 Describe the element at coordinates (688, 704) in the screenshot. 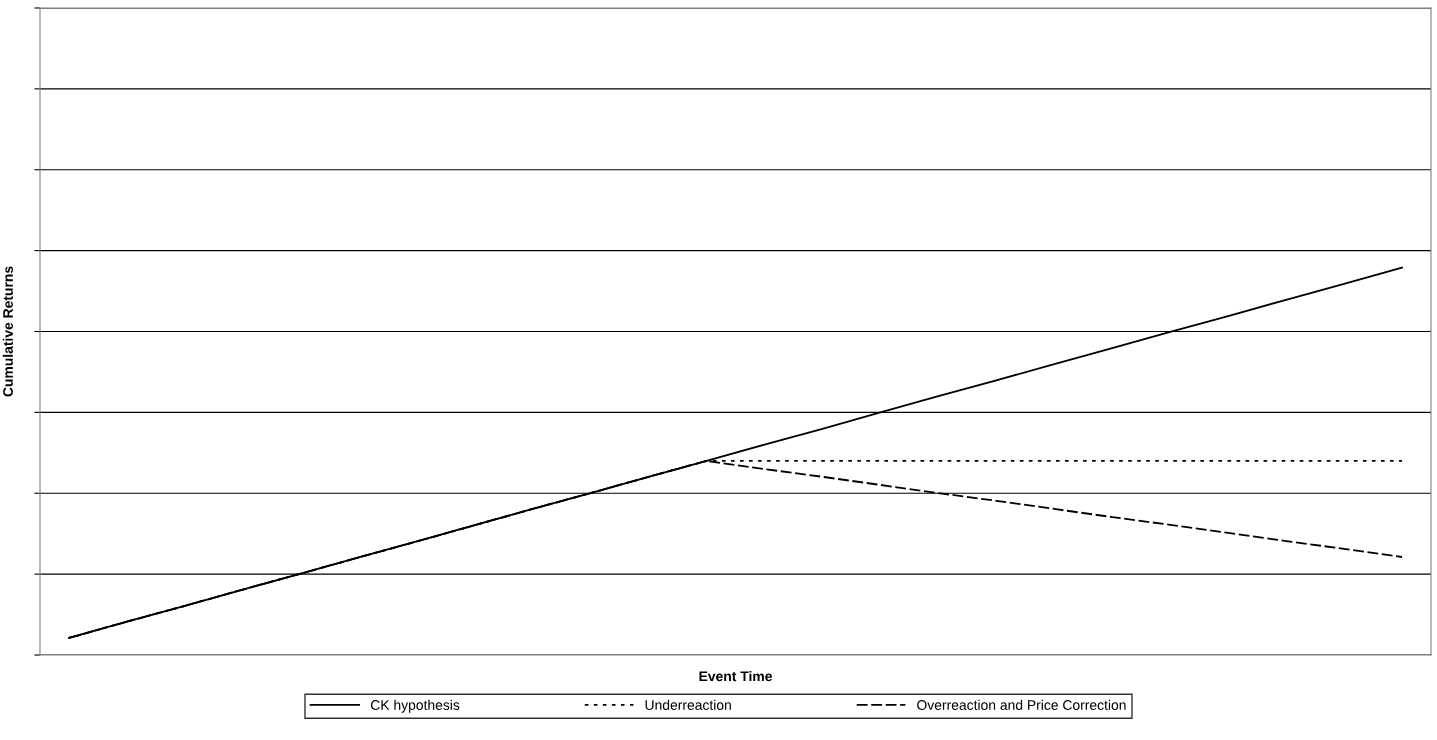

I see `legend-label: Underreaction` at that location.